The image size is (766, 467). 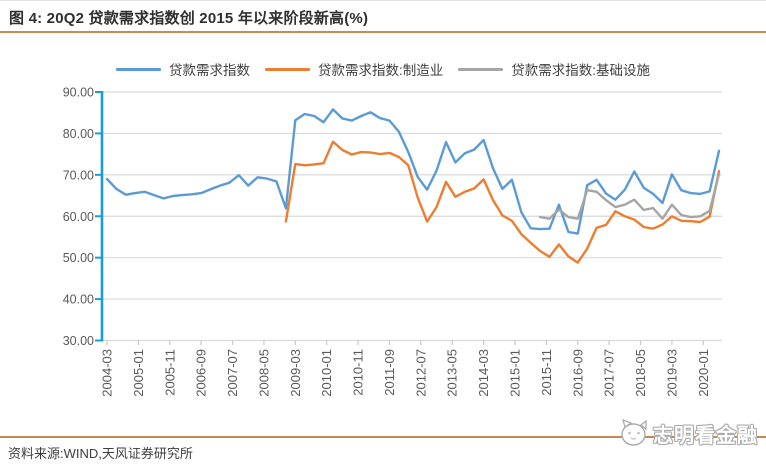 I want to click on watermark: 志明看金融, so click(x=688, y=433).